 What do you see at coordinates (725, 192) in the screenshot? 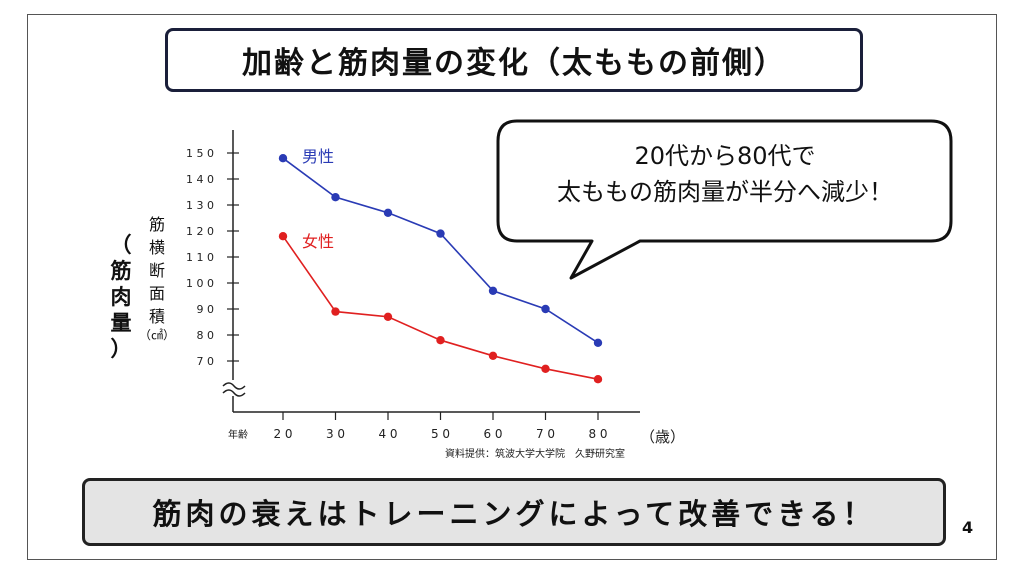
I see `bubble-line-2: 太ももの筋肉量が半分へ減少！` at bounding box center [725, 192].